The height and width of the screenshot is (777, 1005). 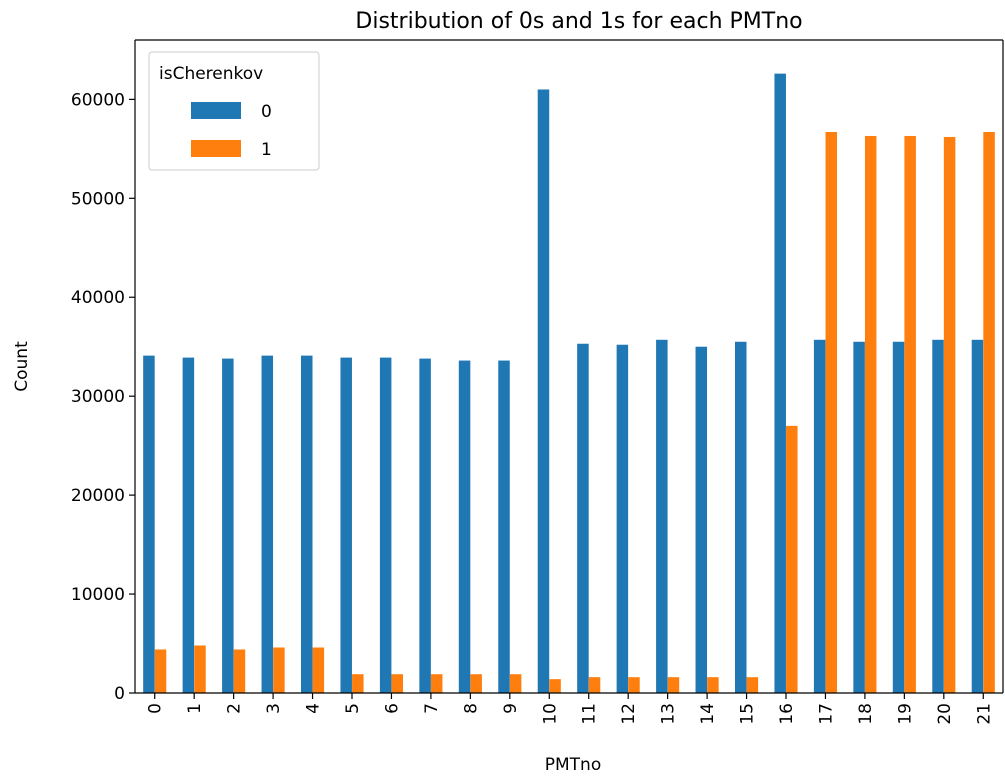 I want to click on x-tick-label: 15, so click(x=748, y=714).